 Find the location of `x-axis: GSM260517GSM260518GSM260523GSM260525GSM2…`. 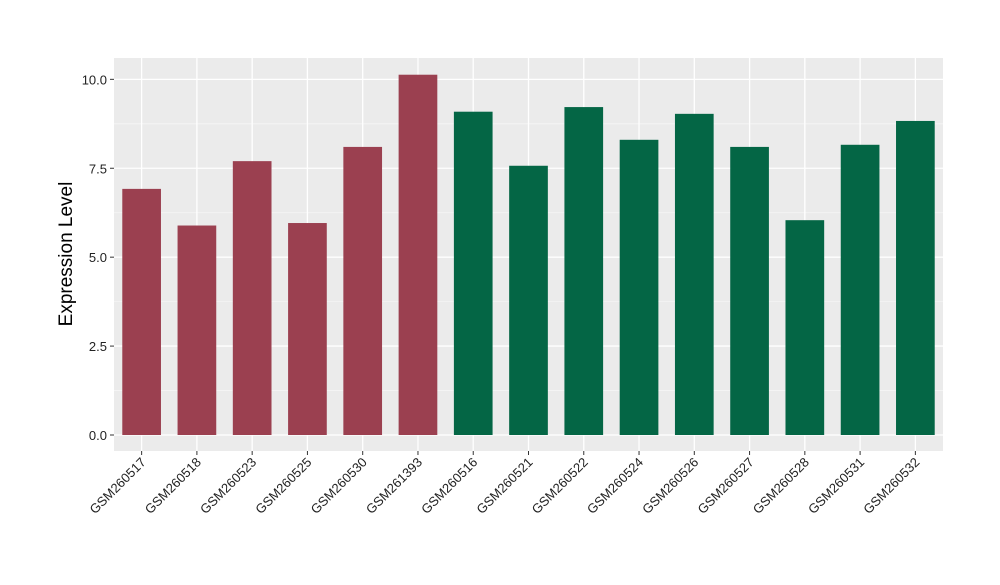

x-axis: GSM260517GSM260518GSM260523GSM260525GSM2… is located at coordinates (504, 484).